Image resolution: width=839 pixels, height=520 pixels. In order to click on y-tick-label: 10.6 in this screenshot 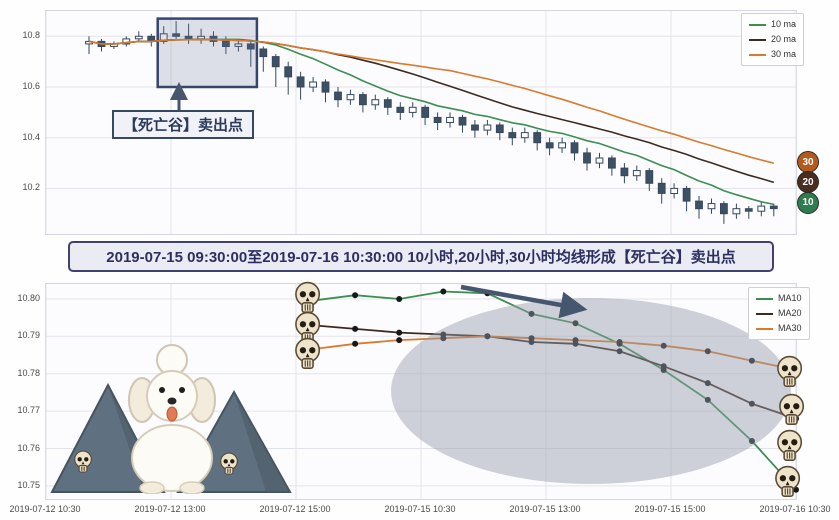, I will do `click(31, 86)`.